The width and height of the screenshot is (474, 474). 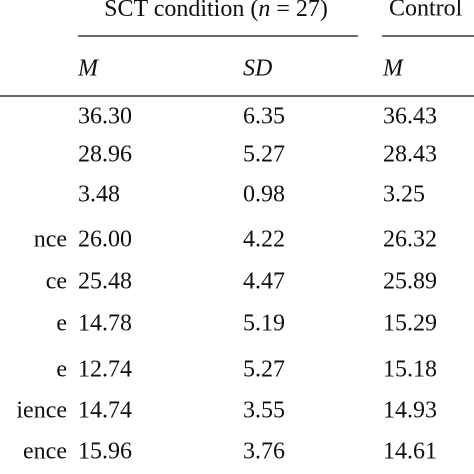 I want to click on row-label: ence, so click(x=45, y=452).